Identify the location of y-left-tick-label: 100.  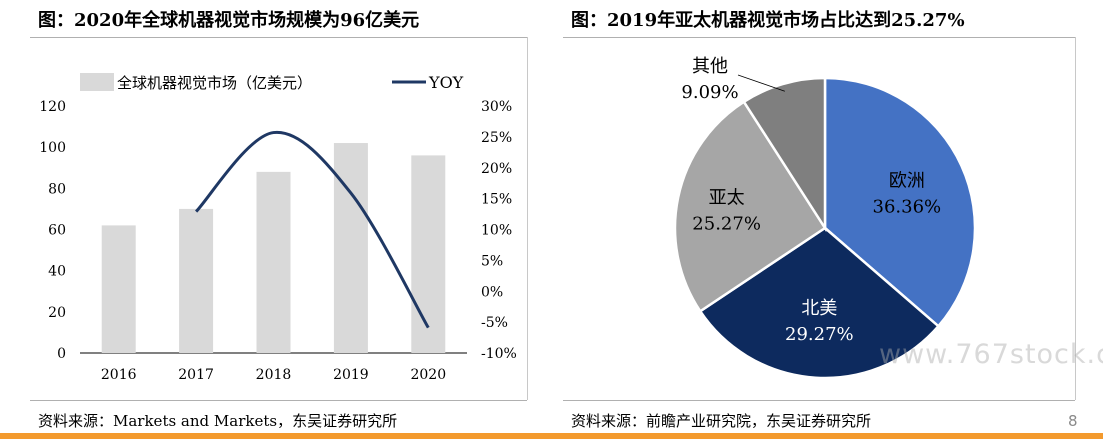
(52, 148).